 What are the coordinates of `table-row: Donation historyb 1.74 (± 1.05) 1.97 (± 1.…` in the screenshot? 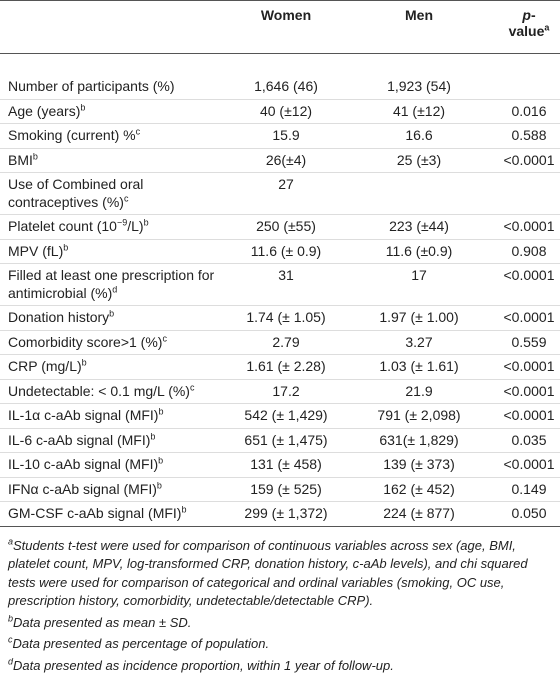 It's located at (280, 317).